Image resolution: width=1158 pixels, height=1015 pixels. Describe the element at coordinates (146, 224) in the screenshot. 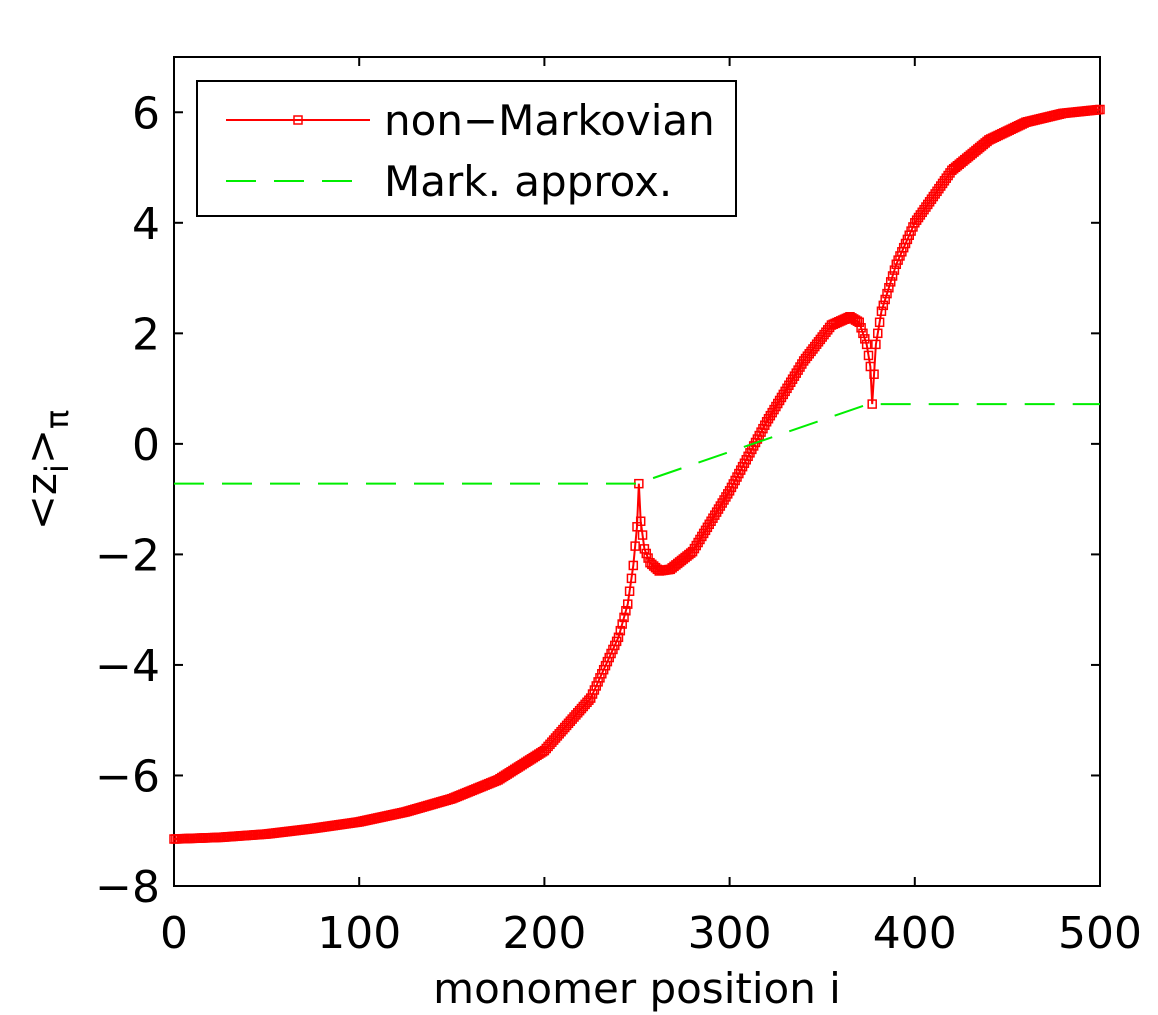

I see `y-tick-label: 4` at that location.